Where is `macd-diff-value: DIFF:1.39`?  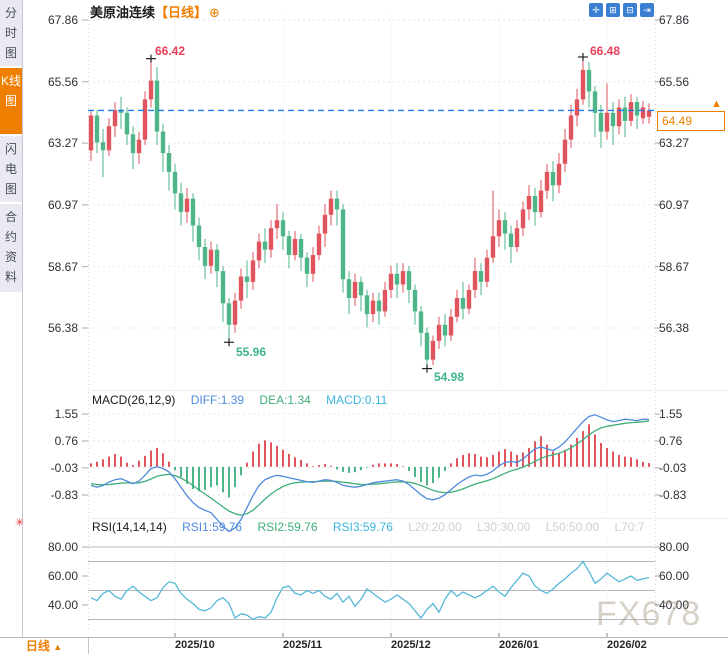
macd-diff-value: DIFF:1.39 is located at coordinates (217, 400).